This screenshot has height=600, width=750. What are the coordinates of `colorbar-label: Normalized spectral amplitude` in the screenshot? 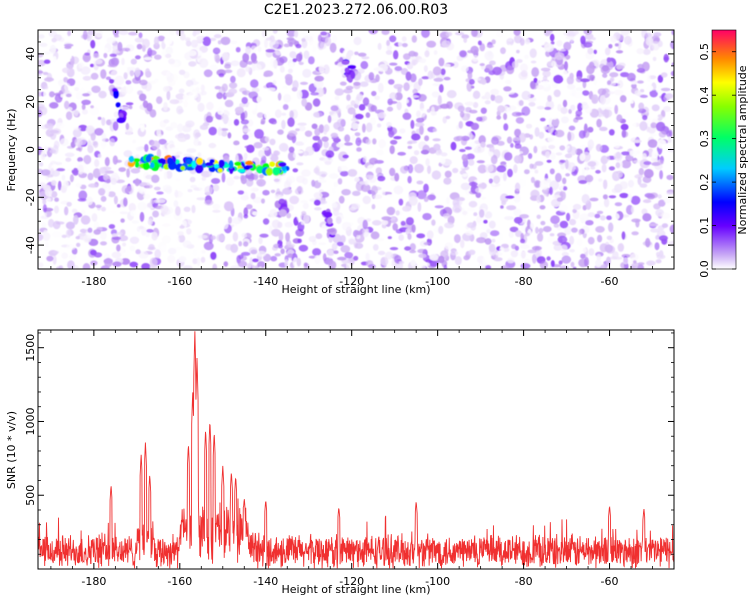 It's located at (742, 149).